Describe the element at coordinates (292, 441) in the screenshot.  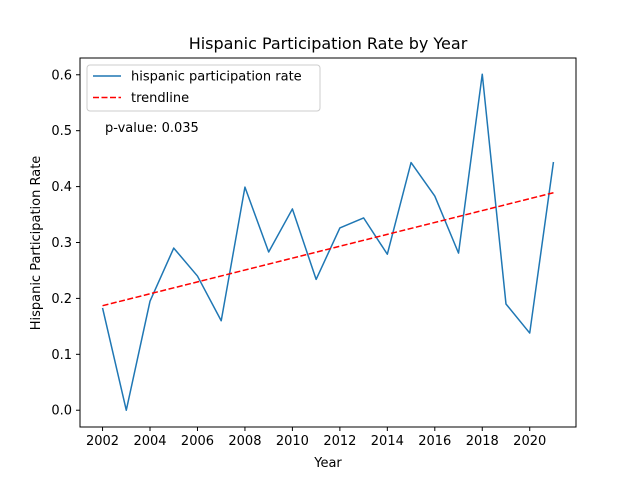
I see `x-tick-label-2010: 2010` at that location.